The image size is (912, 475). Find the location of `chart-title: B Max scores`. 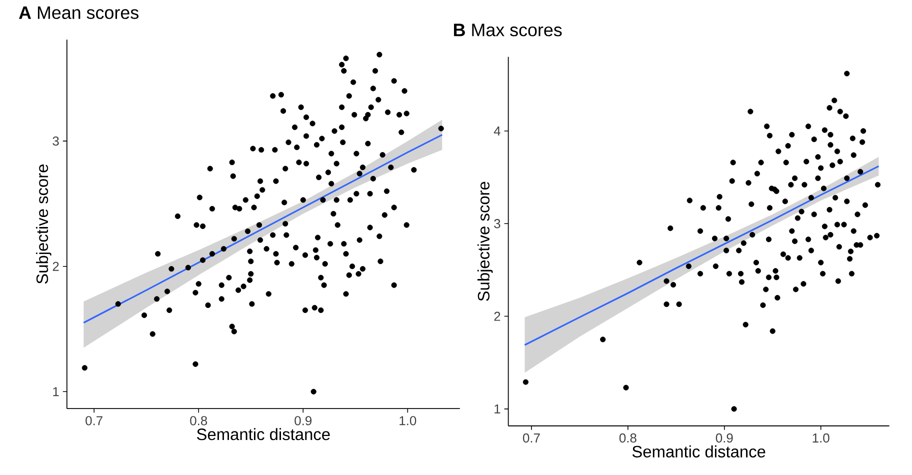

chart-title: B Max scores is located at coordinates (508, 30).